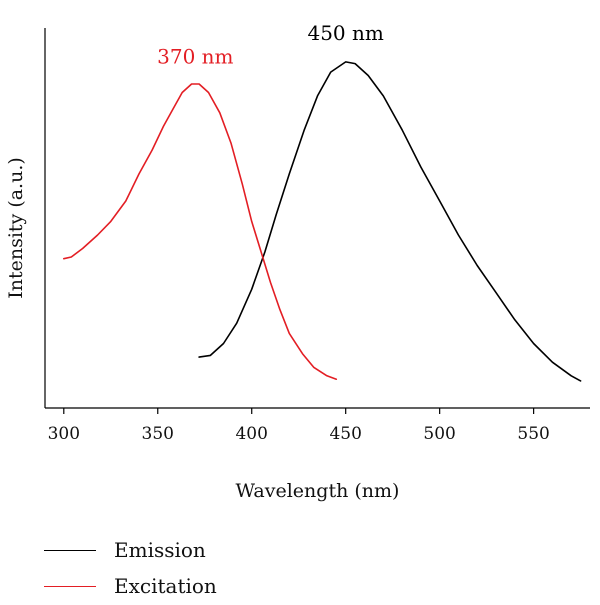  What do you see at coordinates (70, 586) in the screenshot?
I see `legend-swatch-excitation` at bounding box center [70, 586].